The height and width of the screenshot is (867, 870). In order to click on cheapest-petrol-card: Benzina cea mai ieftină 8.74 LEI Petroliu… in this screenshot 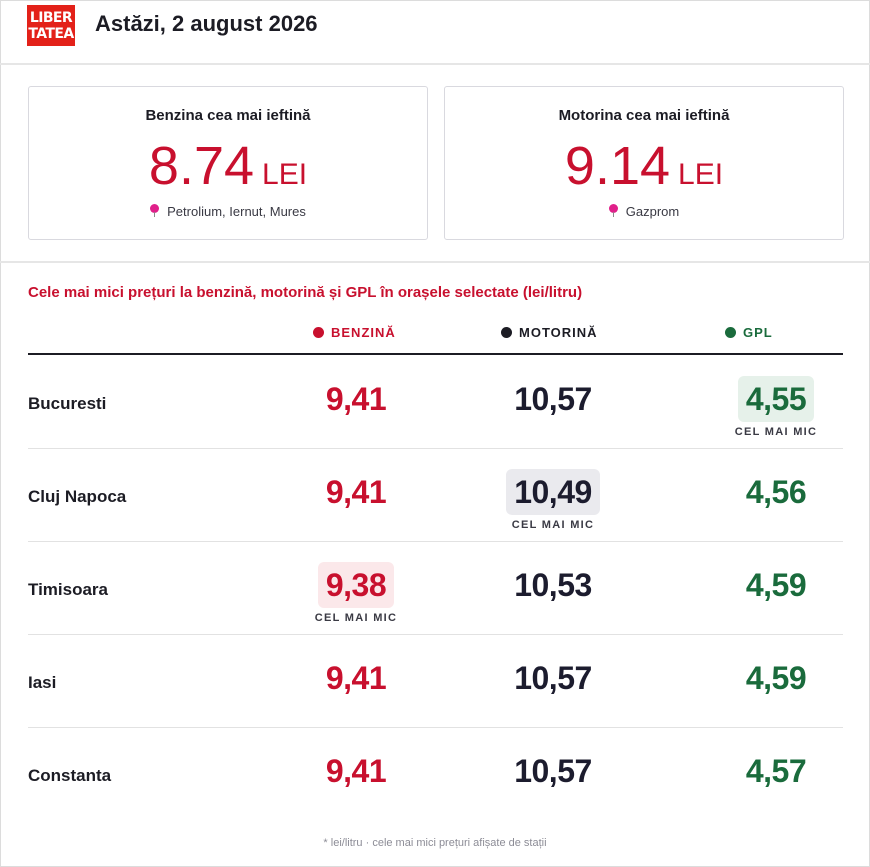, I will do `click(228, 163)`.